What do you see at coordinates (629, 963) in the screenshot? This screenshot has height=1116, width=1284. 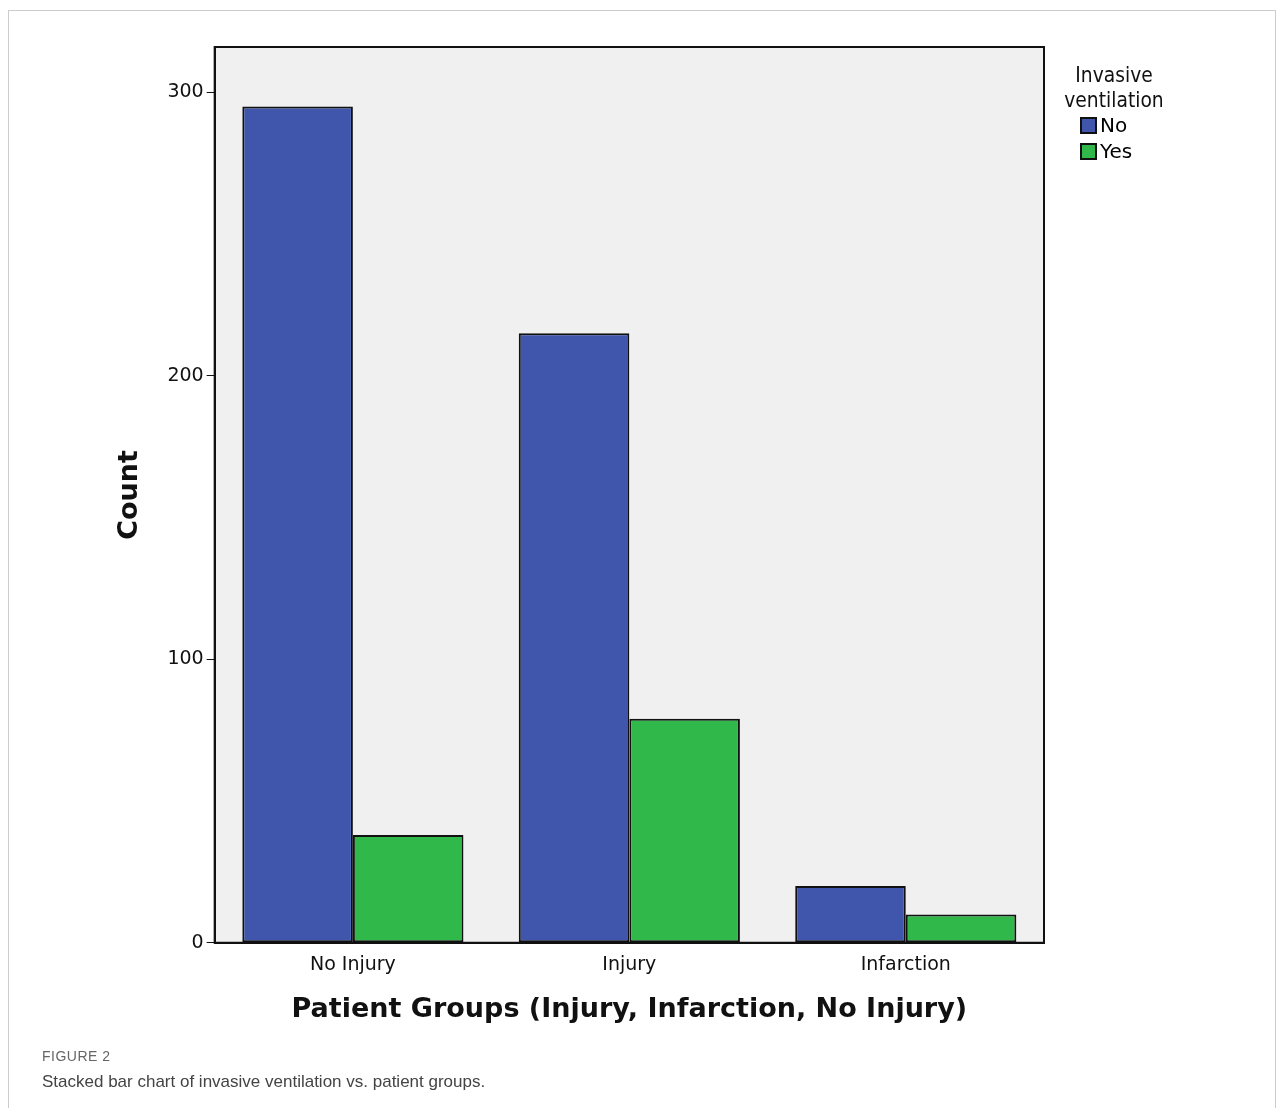 I see `x-tick-label: Injury` at bounding box center [629, 963].